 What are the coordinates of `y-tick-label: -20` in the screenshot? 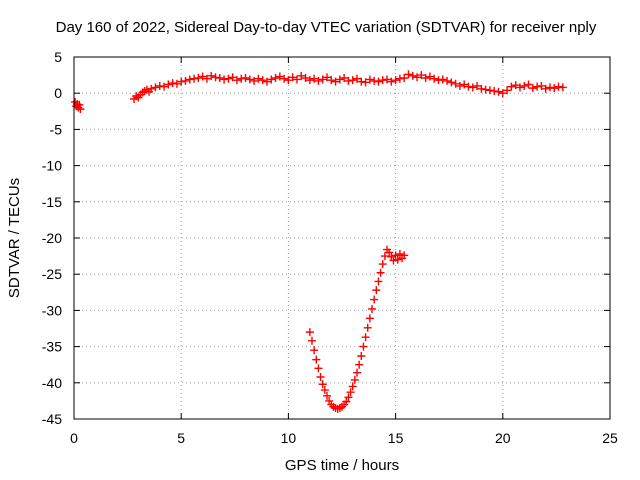 It's located at (52, 238).